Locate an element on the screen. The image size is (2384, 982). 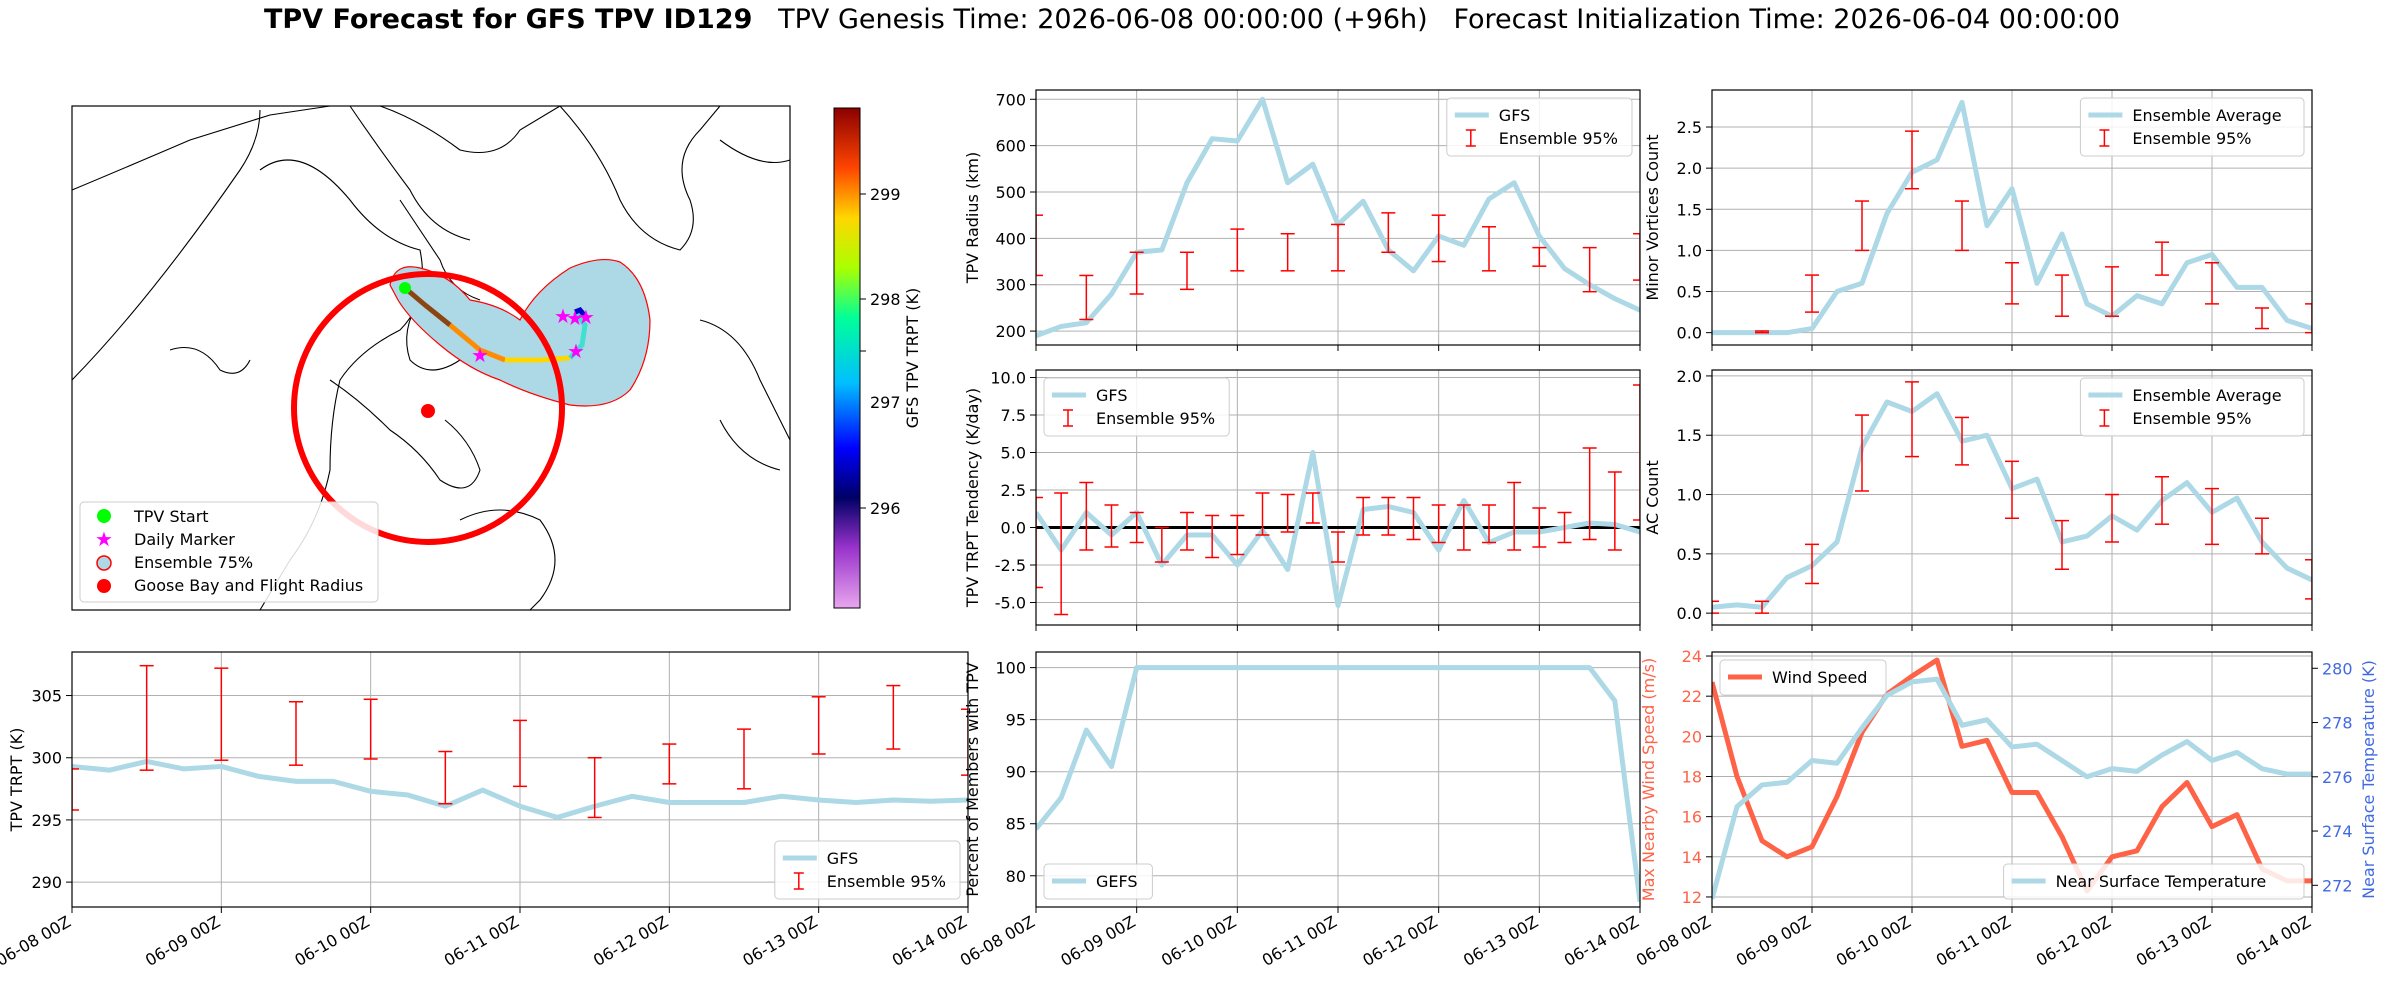
colorbar-label: GFS TPV TRPT (K) is located at coordinates (912, 358).